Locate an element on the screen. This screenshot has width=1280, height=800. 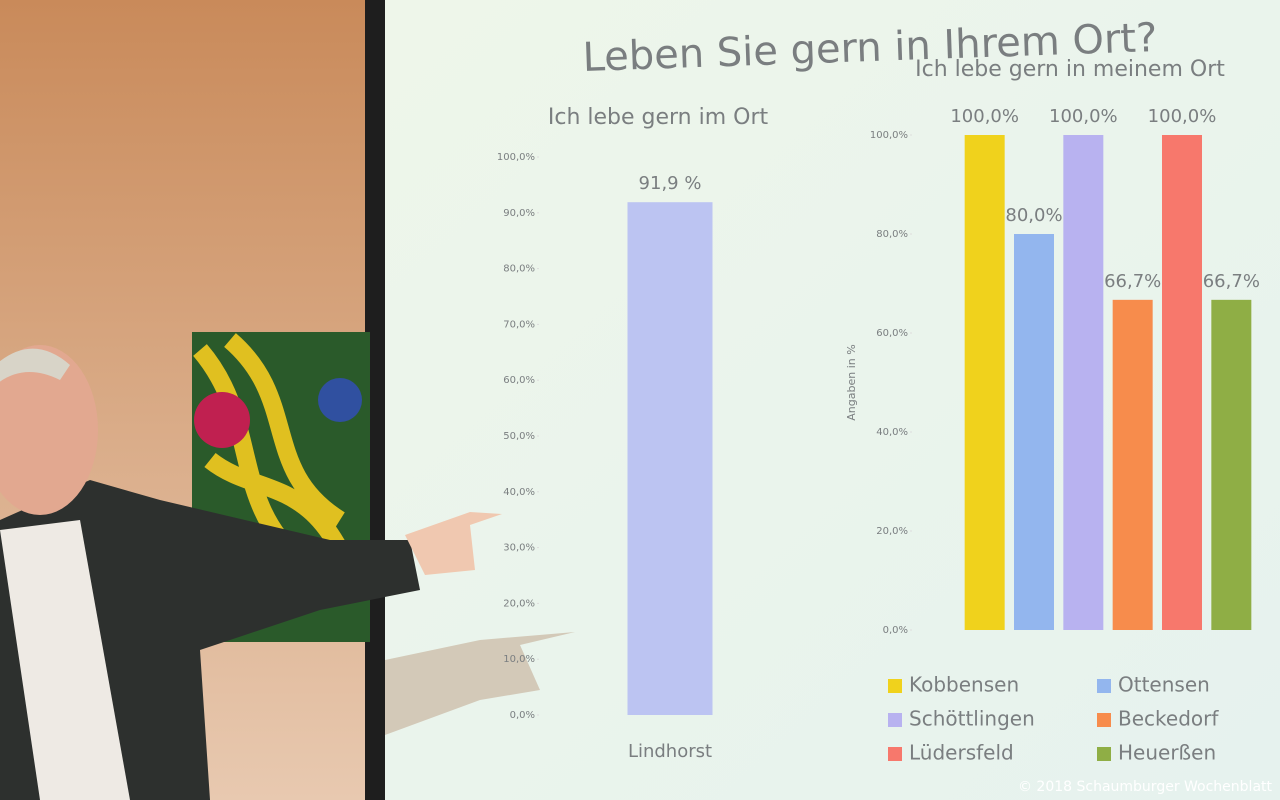
person-hair is located at coordinates (35, 365).